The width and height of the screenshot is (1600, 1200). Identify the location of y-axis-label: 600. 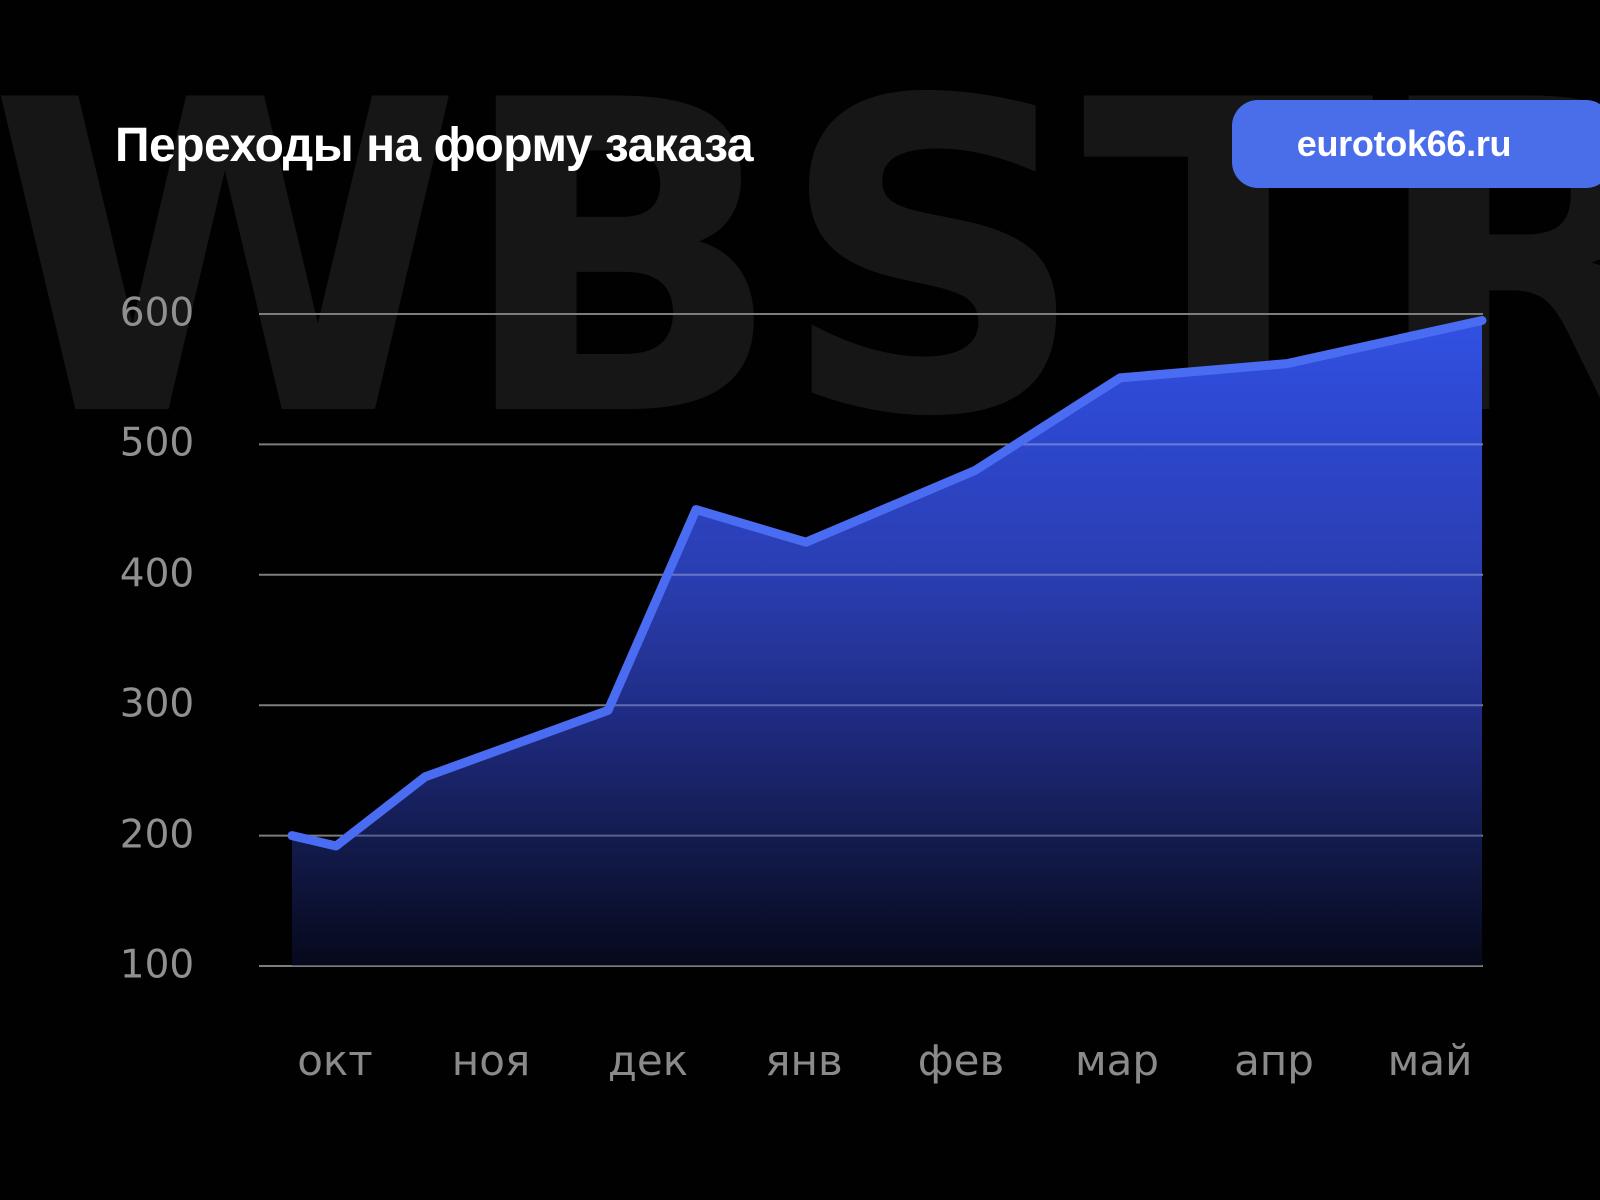
(157, 313).